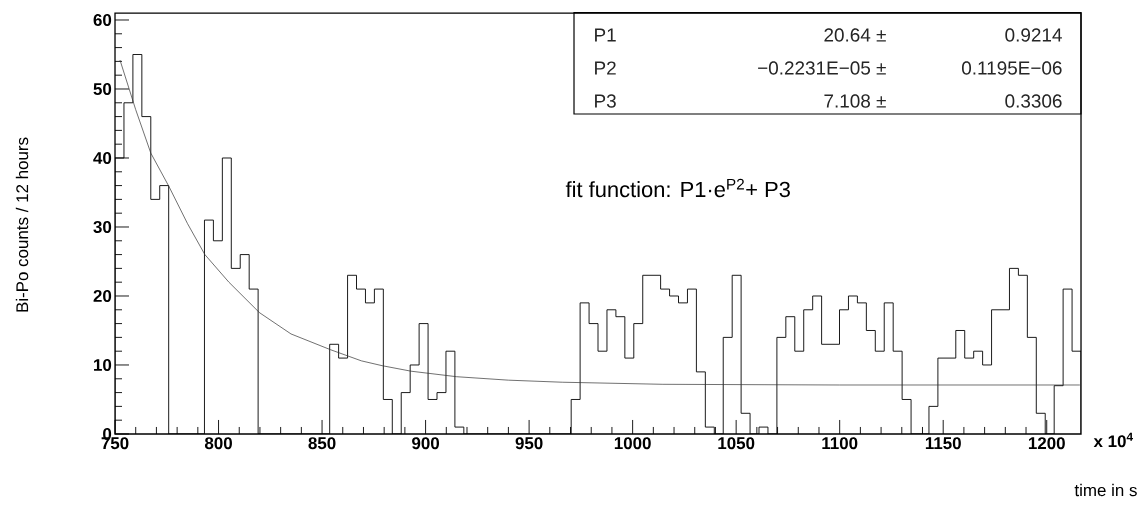 This screenshot has width=1148, height=508. What do you see at coordinates (103, 364) in the screenshot?
I see `y-tick-label: 10` at bounding box center [103, 364].